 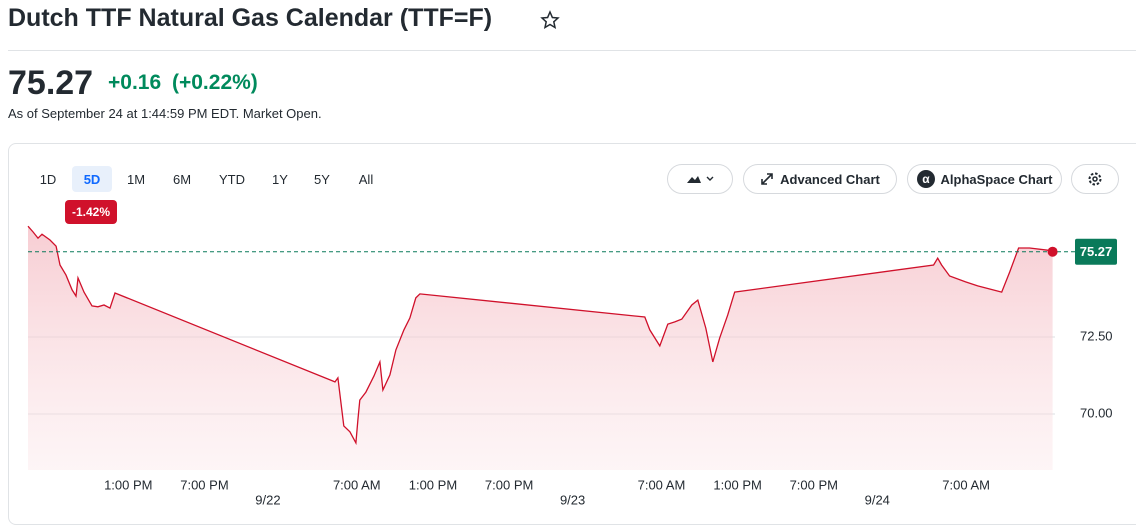 I want to click on range-button: 1D, so click(x=48, y=179).